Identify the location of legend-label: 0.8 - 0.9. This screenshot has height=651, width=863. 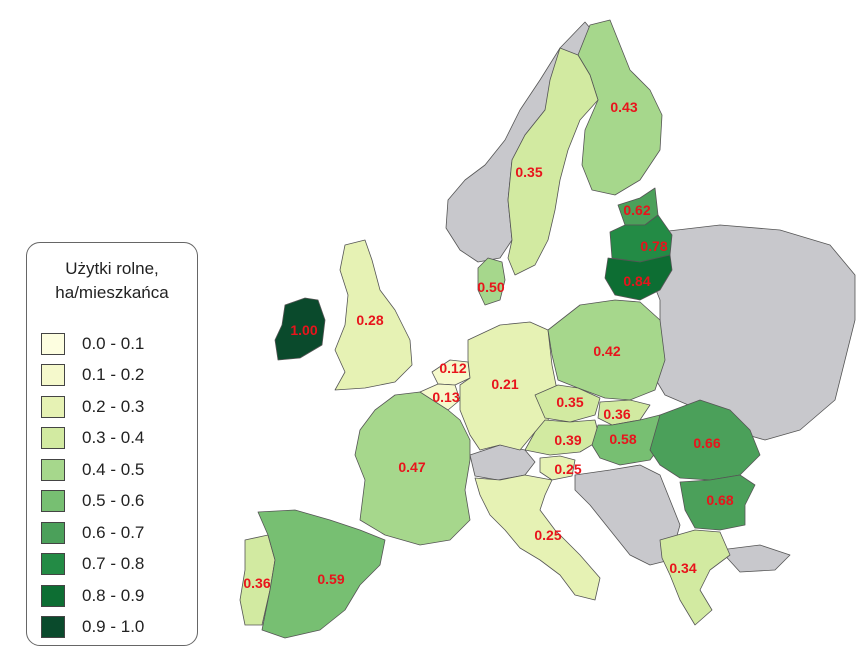
(113, 595).